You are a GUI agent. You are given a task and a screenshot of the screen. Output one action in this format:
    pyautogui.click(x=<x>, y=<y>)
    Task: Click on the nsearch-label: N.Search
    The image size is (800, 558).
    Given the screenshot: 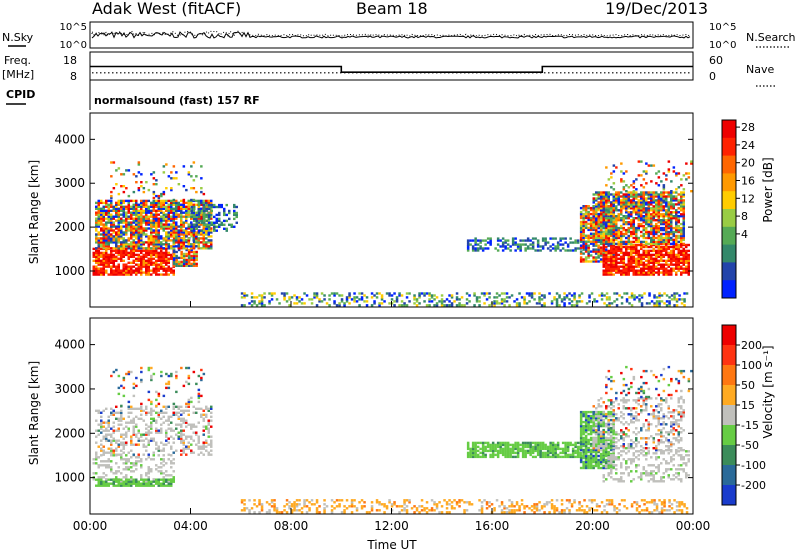 What is the action you would take?
    pyautogui.click(x=771, y=37)
    